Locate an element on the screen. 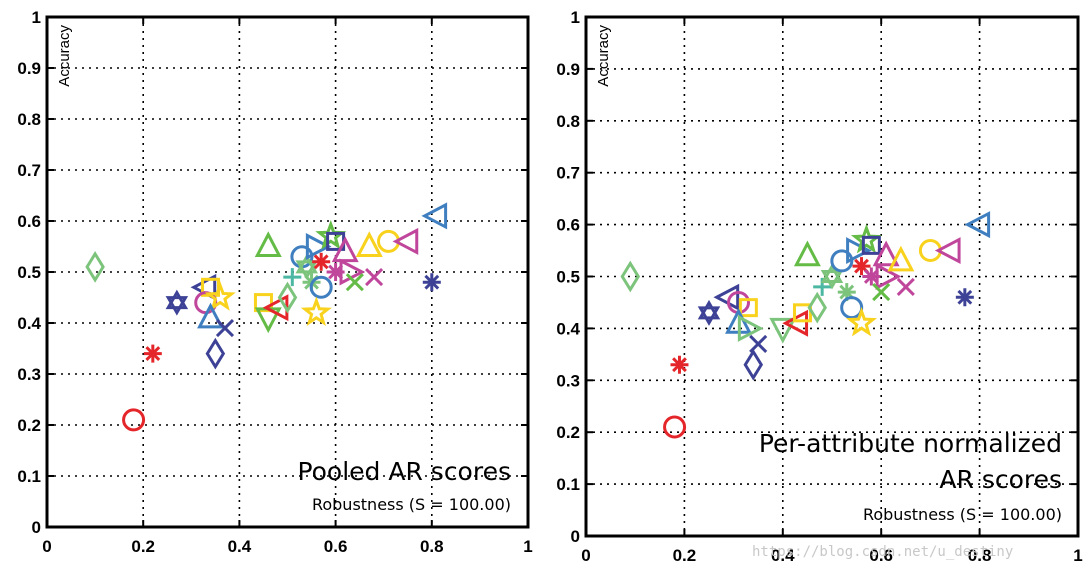 This screenshot has width=1087, height=570. annotation-title: Pooled AR scores is located at coordinates (404, 471).